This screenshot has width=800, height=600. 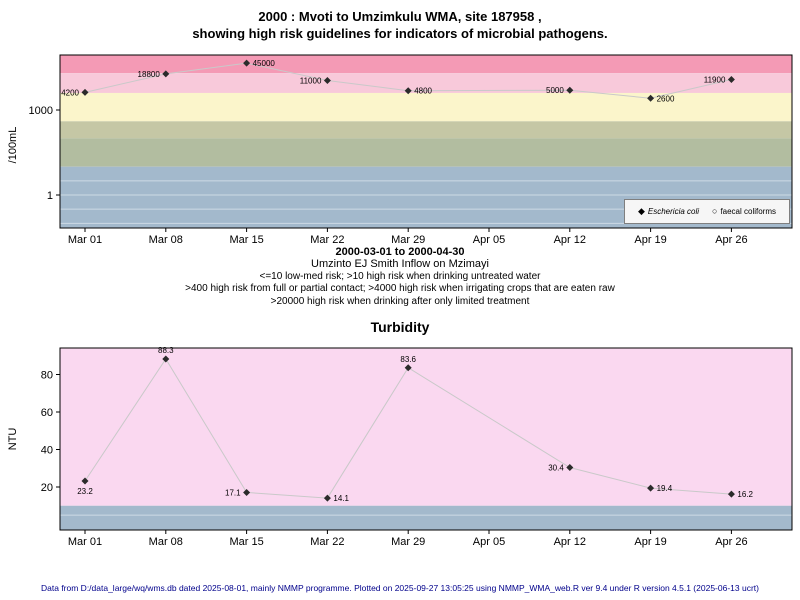 What do you see at coordinates (41, 111) in the screenshot?
I see `svg-text: 1000` at bounding box center [41, 111].